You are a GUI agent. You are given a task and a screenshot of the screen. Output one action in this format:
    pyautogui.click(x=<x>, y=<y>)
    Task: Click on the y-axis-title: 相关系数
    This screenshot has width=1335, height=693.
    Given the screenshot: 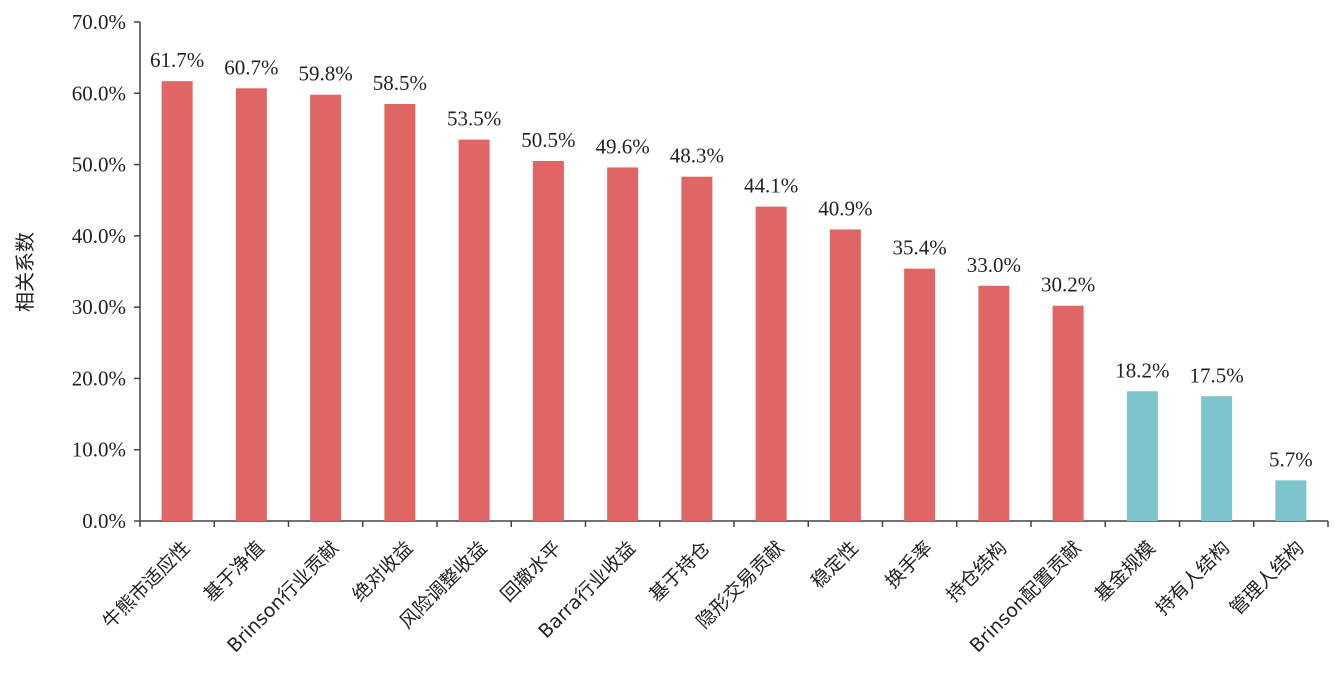 What is the action you would take?
    pyautogui.click(x=25, y=272)
    